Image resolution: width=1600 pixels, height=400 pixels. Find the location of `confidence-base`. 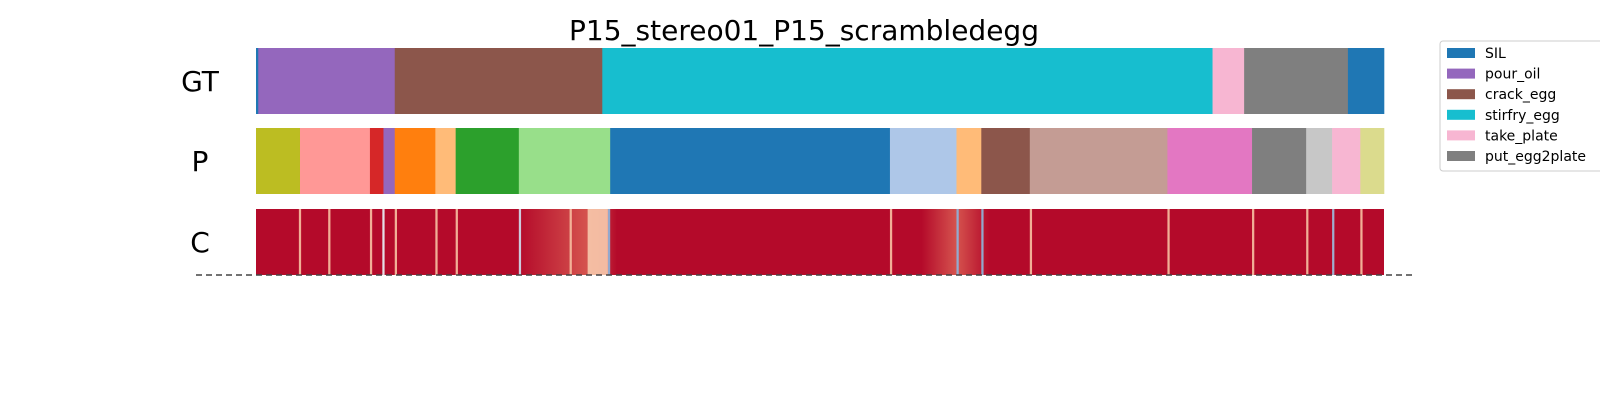

confidence-base is located at coordinates (820, 242).